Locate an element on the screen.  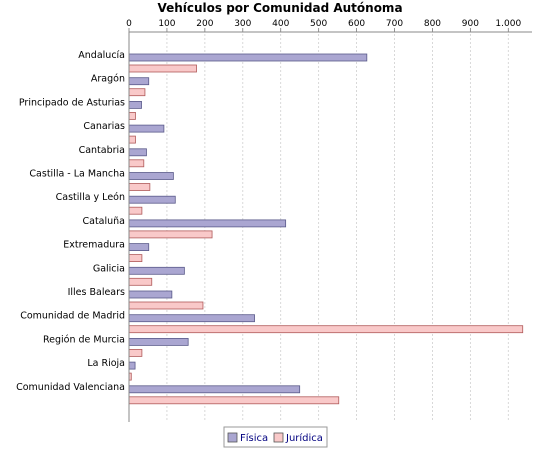
bar-comunidad-de-madrid-juridica is located at coordinates (326, 329).